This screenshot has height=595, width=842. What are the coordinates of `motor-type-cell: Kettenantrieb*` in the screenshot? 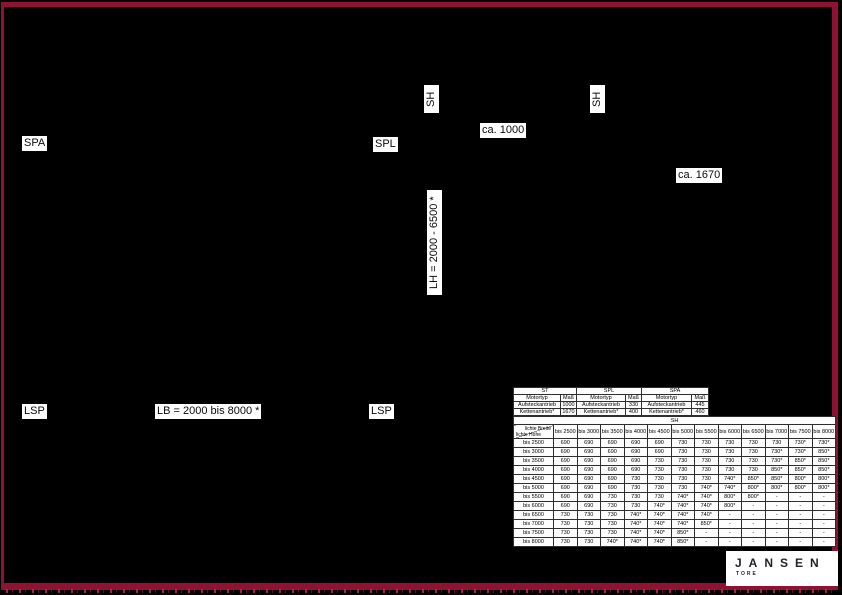 It's located at (666, 412).